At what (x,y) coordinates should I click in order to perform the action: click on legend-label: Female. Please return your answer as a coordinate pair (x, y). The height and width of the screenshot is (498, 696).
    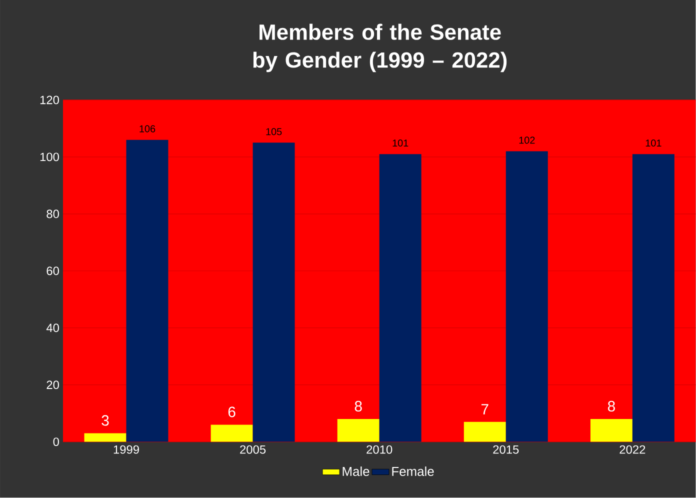
    Looking at the image, I should click on (413, 471).